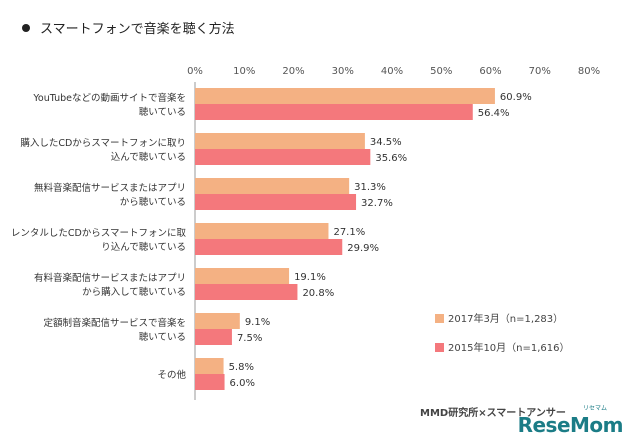 This screenshot has height=443, width=631. I want to click on logo-subtext: リセマム, so click(594, 408).